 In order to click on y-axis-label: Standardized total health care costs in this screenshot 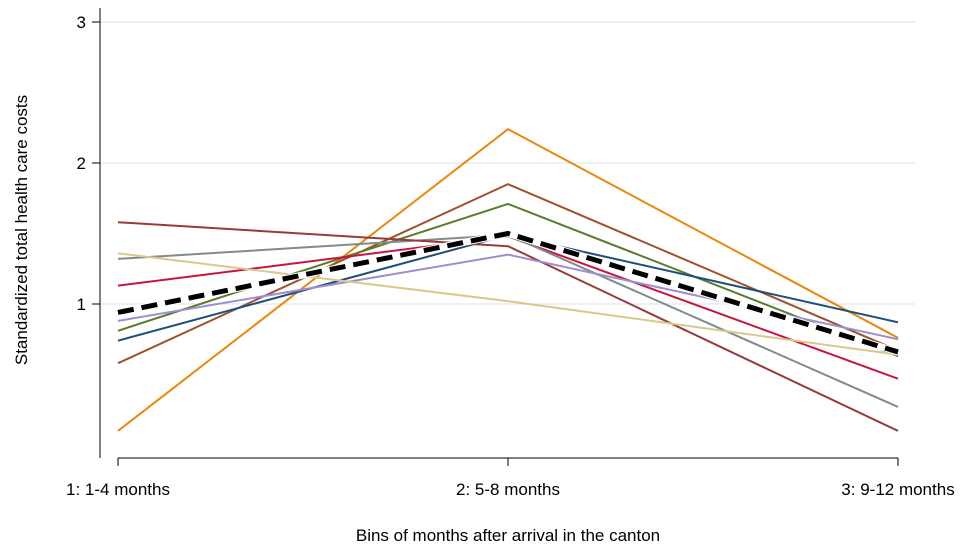, I will do `click(21, 230)`.